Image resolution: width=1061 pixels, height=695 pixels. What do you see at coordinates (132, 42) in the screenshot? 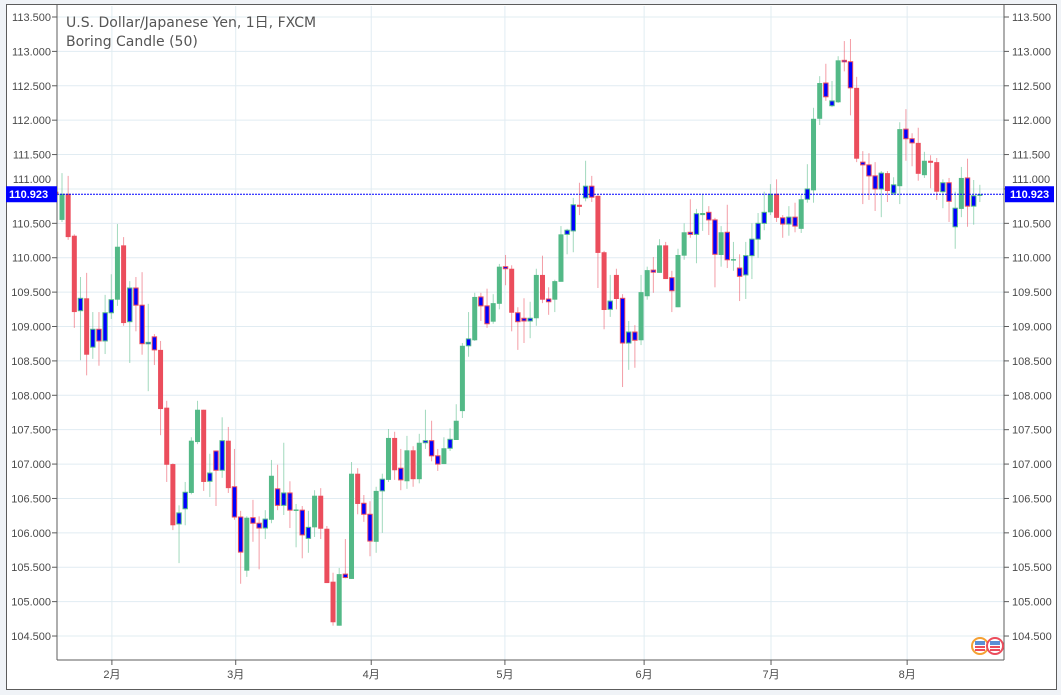
I see `indicator-label: Boring Candle (50)` at bounding box center [132, 42].